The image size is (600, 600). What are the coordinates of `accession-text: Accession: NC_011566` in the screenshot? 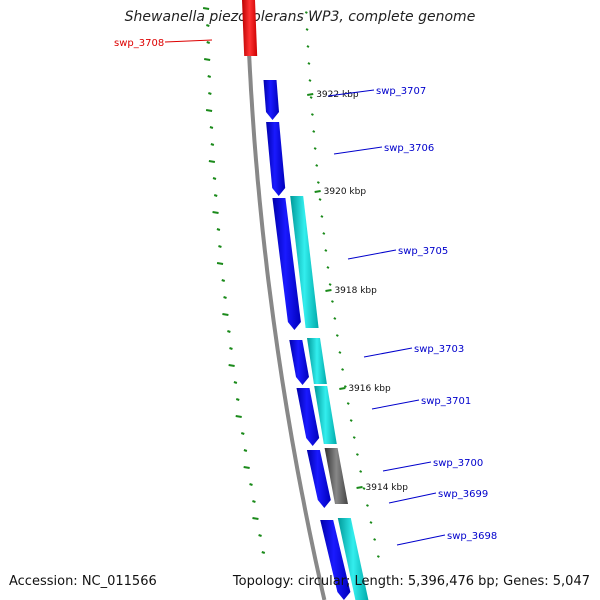 It's located at (83, 581).